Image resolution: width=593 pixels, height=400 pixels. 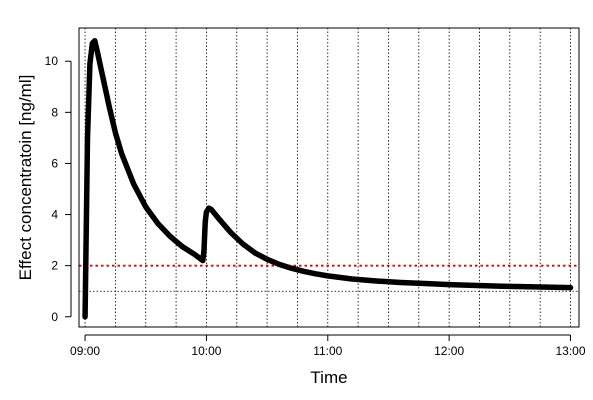 What do you see at coordinates (58, 189) in the screenshot?
I see `y-axis: 0 2 4 6 8 10` at bounding box center [58, 189].